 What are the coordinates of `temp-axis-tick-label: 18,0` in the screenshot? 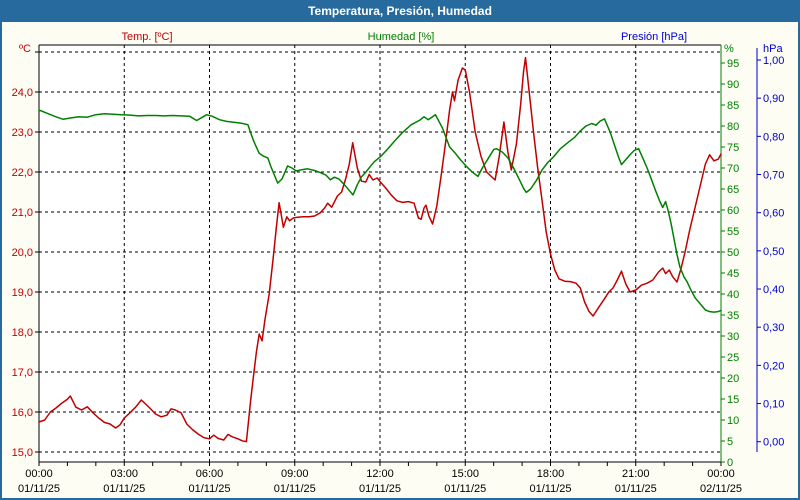 It's located at (22, 333).